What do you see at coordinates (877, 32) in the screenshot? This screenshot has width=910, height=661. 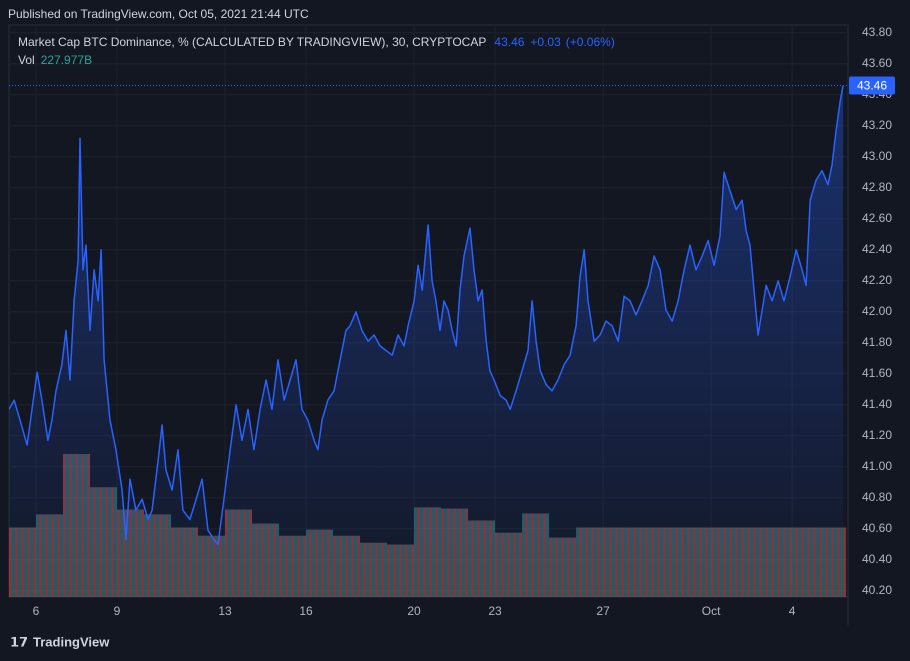 I see `y-tick-label: 43.80` at bounding box center [877, 32].